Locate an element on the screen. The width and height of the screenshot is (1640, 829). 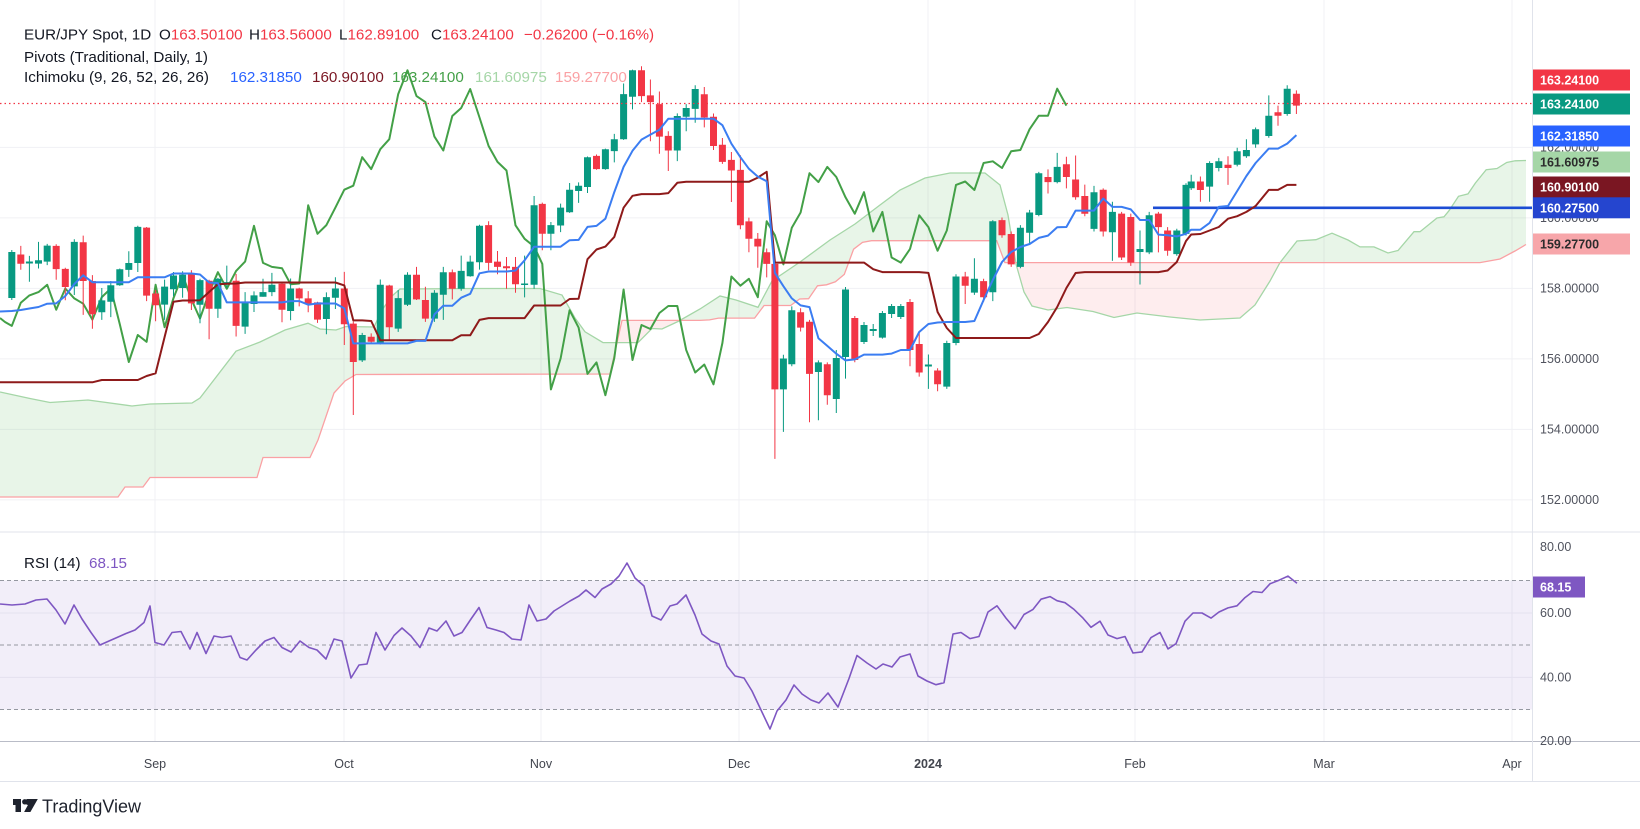
svg-text: Dec is located at coordinates (739, 764).